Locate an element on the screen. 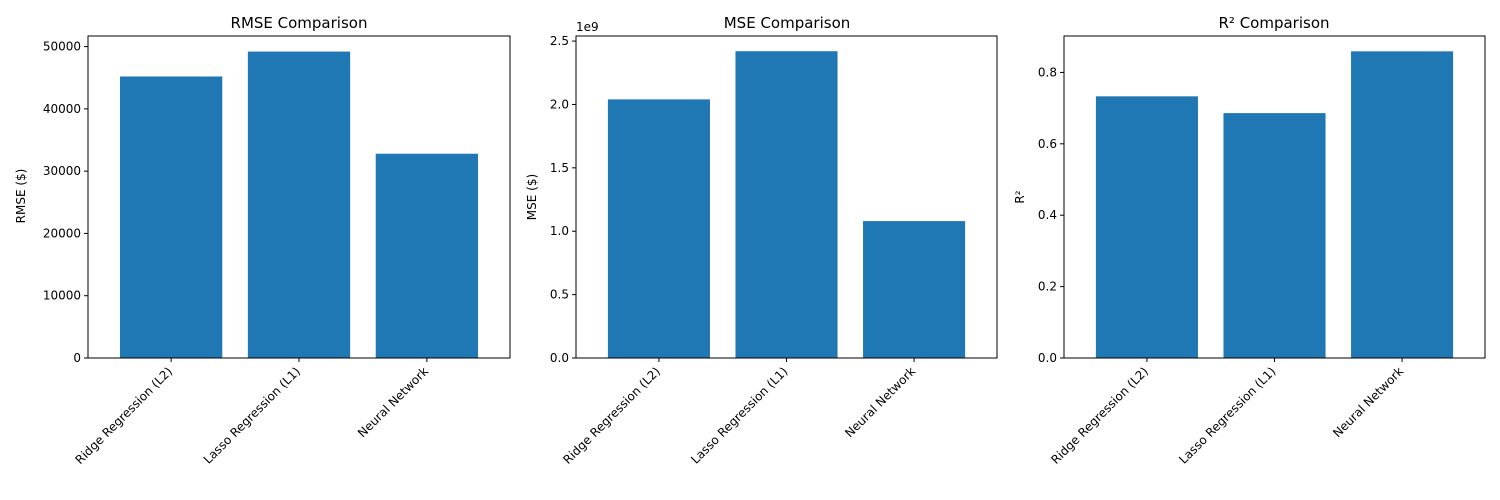 The height and width of the screenshot is (500, 1500). chart-title: R² Comparison is located at coordinates (1273, 23).